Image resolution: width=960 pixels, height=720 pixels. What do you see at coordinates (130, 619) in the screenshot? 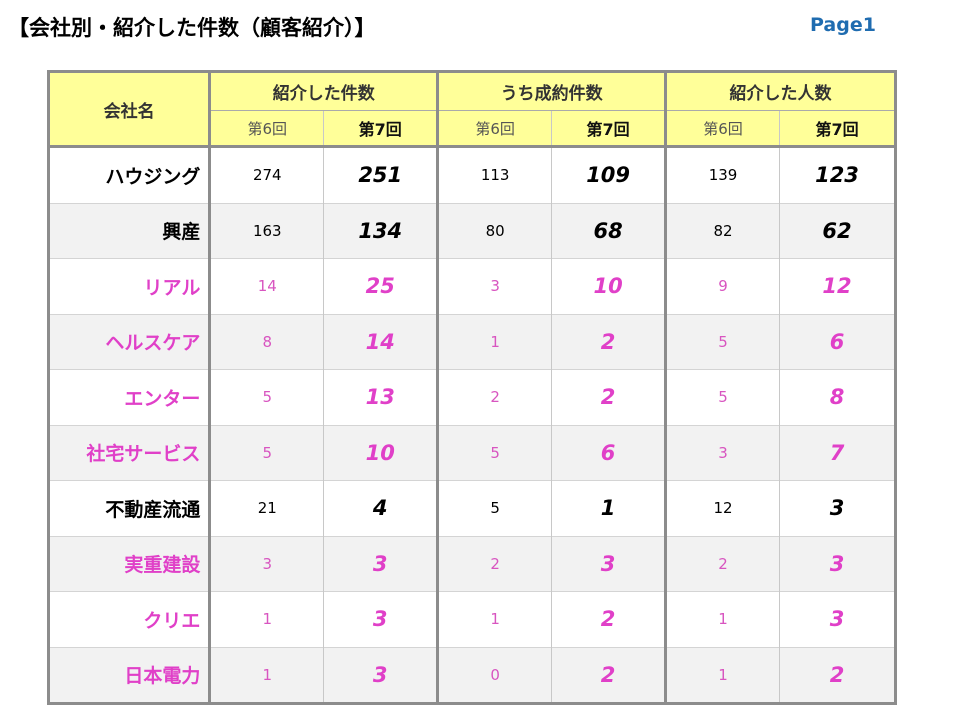
I see `company-name-cell: クリエ` at bounding box center [130, 619].